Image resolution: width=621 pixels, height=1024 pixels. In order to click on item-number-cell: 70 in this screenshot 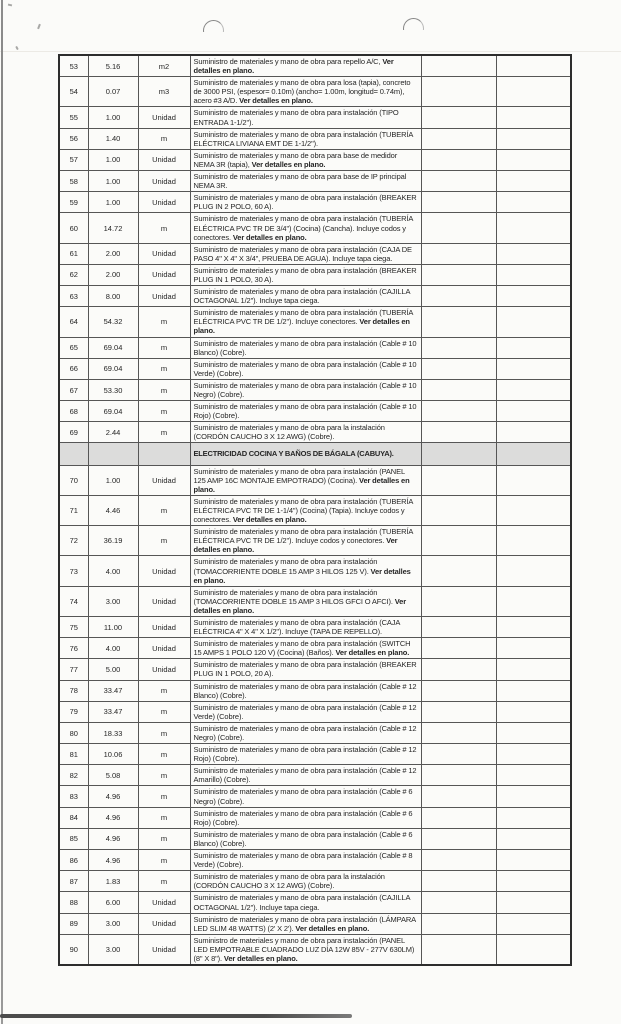, I will do `click(73, 480)`.